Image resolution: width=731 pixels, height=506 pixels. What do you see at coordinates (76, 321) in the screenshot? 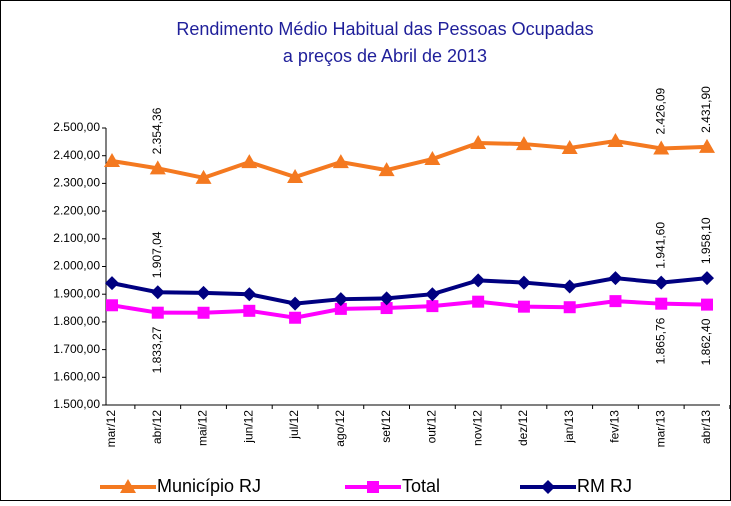
I see `y-tick-label: 1.800,00` at bounding box center [76, 321].